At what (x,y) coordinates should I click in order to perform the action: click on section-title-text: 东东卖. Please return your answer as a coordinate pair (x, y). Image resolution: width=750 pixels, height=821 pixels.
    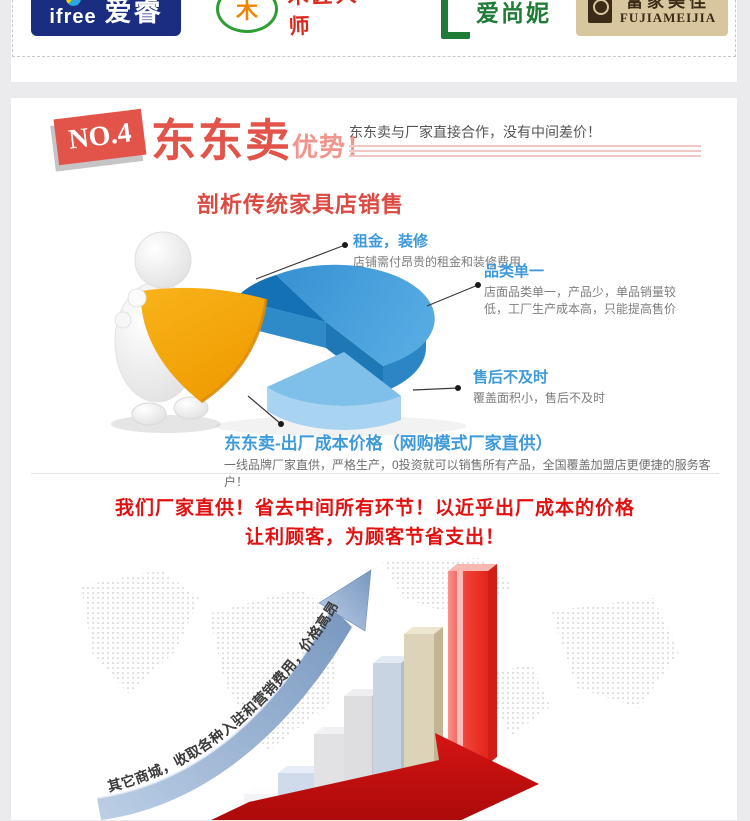
    Looking at the image, I should click on (222, 140).